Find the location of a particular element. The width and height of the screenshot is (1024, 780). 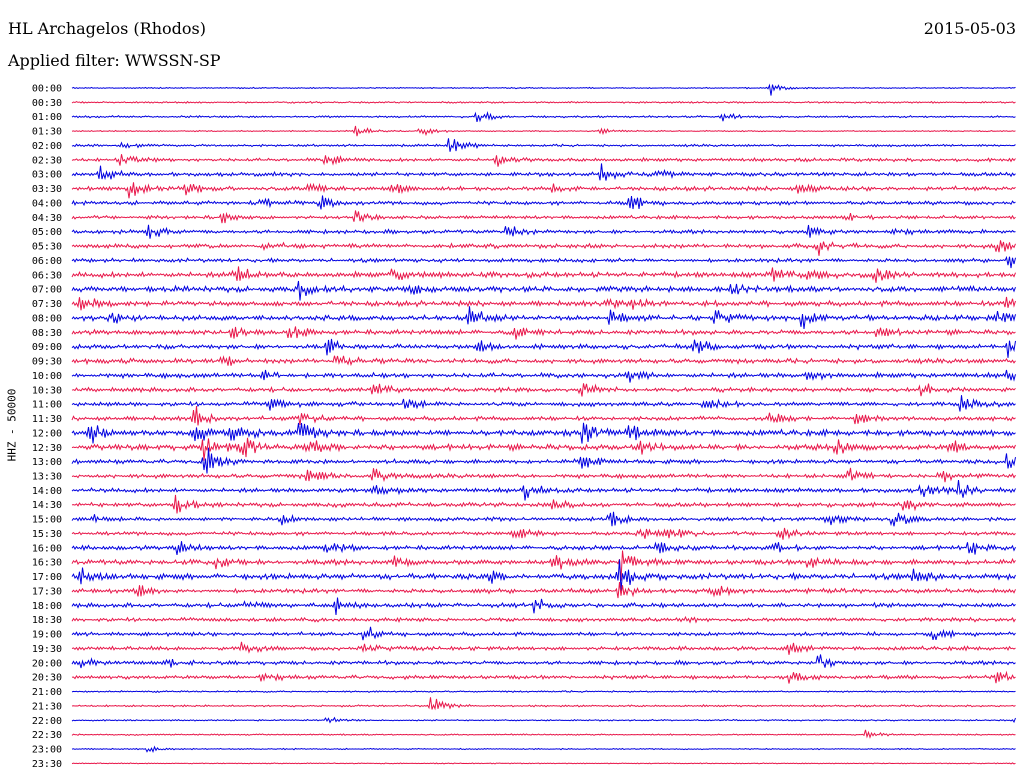

row-label: 17:30 is located at coordinates (47, 591).